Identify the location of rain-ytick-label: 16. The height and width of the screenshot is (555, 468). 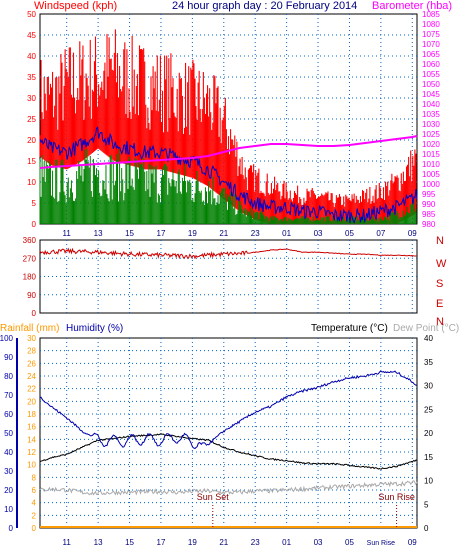
(31, 427).